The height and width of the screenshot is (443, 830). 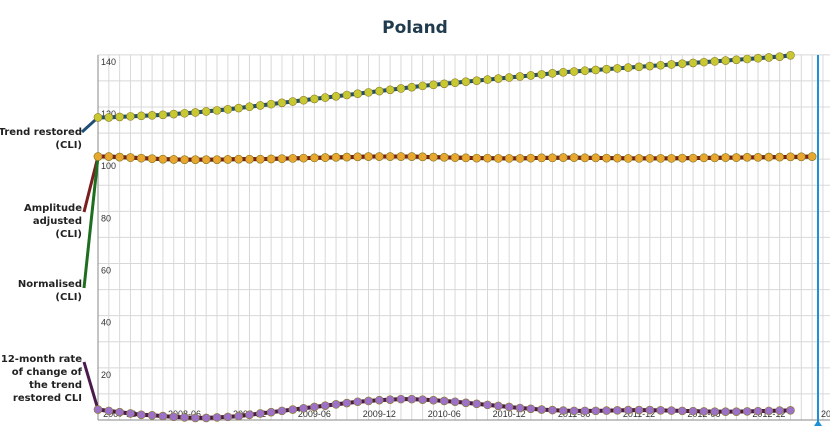 What do you see at coordinates (41, 139) in the screenshot?
I see `label-trend: Trend restored (CLI)` at bounding box center [41, 139].